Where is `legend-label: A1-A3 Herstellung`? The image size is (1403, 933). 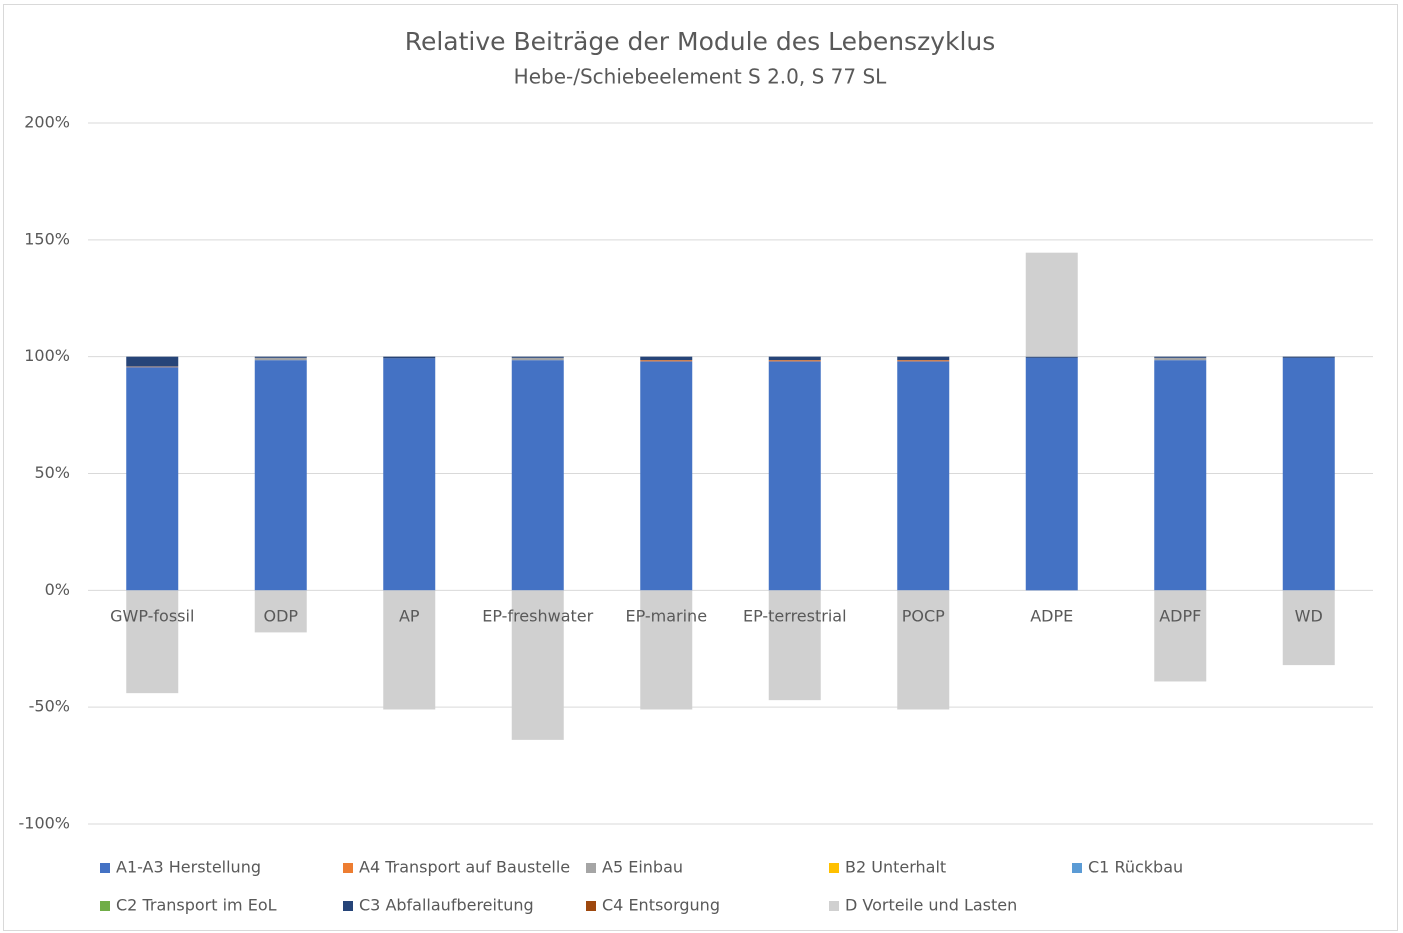
legend-label: A1-A3 Herstellung is located at coordinates (188, 867).